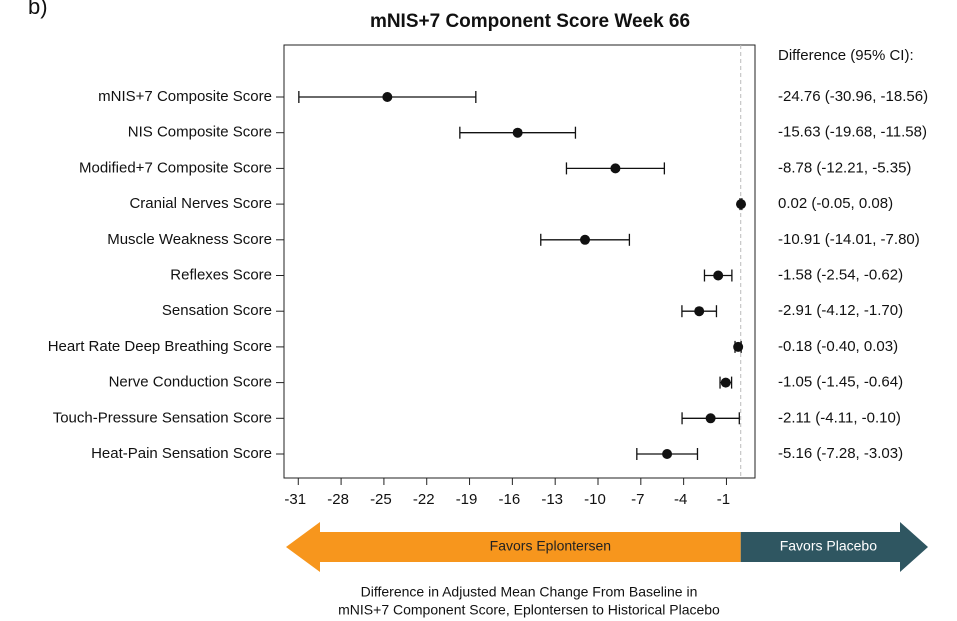 The width and height of the screenshot is (957, 621). Describe the element at coordinates (835, 203) in the screenshot. I see `value-label: 0.02 (-0.05, 0.08)` at that location.